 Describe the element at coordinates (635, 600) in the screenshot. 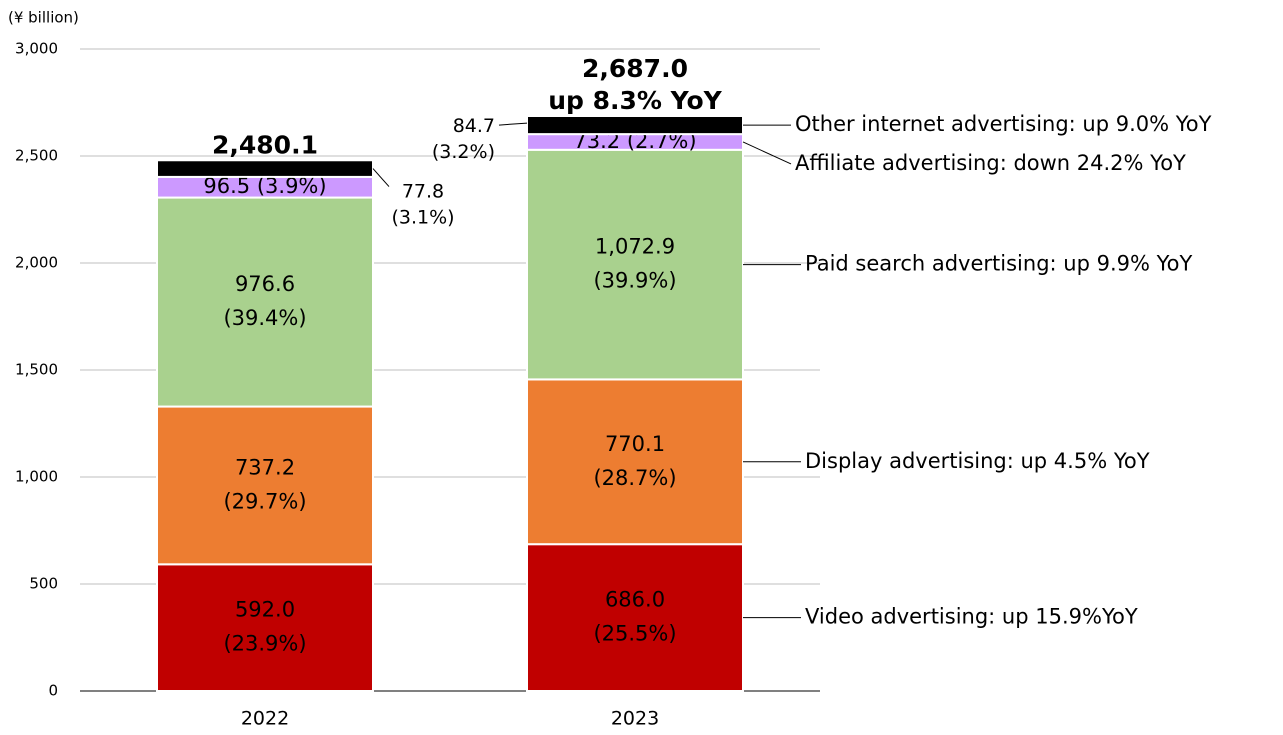

I see `value-label-line: 686.0` at that location.